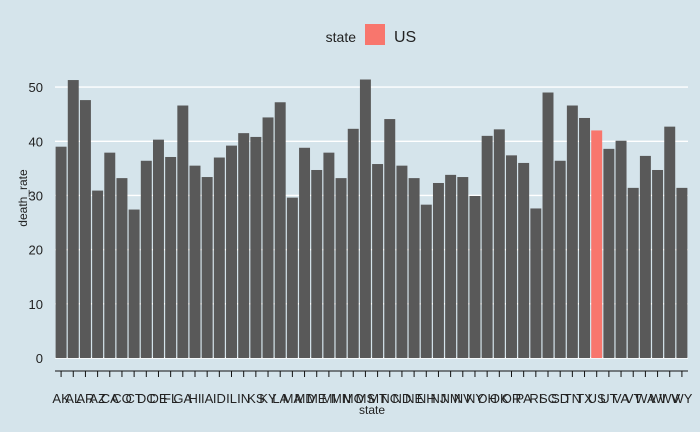  Describe the element at coordinates (231, 398) in the screenshot. I see `x-tick-label-il: IL` at that location.